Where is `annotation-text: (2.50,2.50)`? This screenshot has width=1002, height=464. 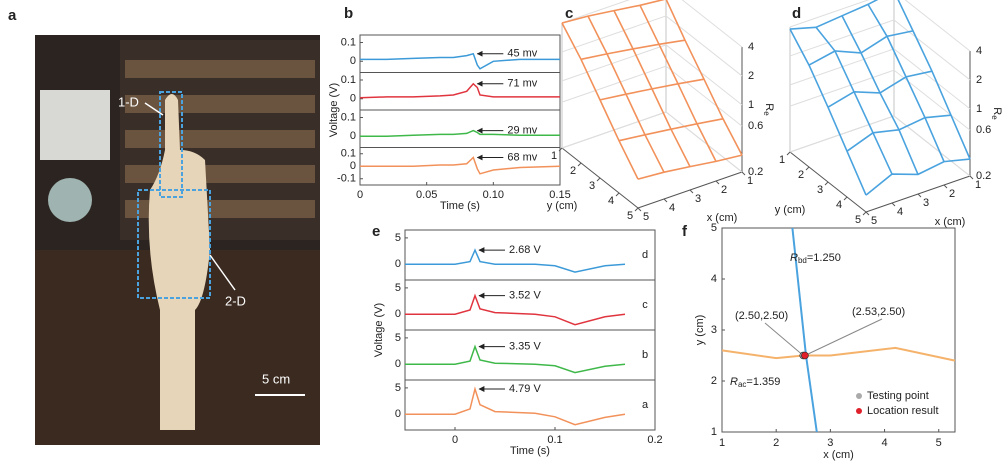
annotation-text: (2.50,2.50) is located at coordinates (761, 316).